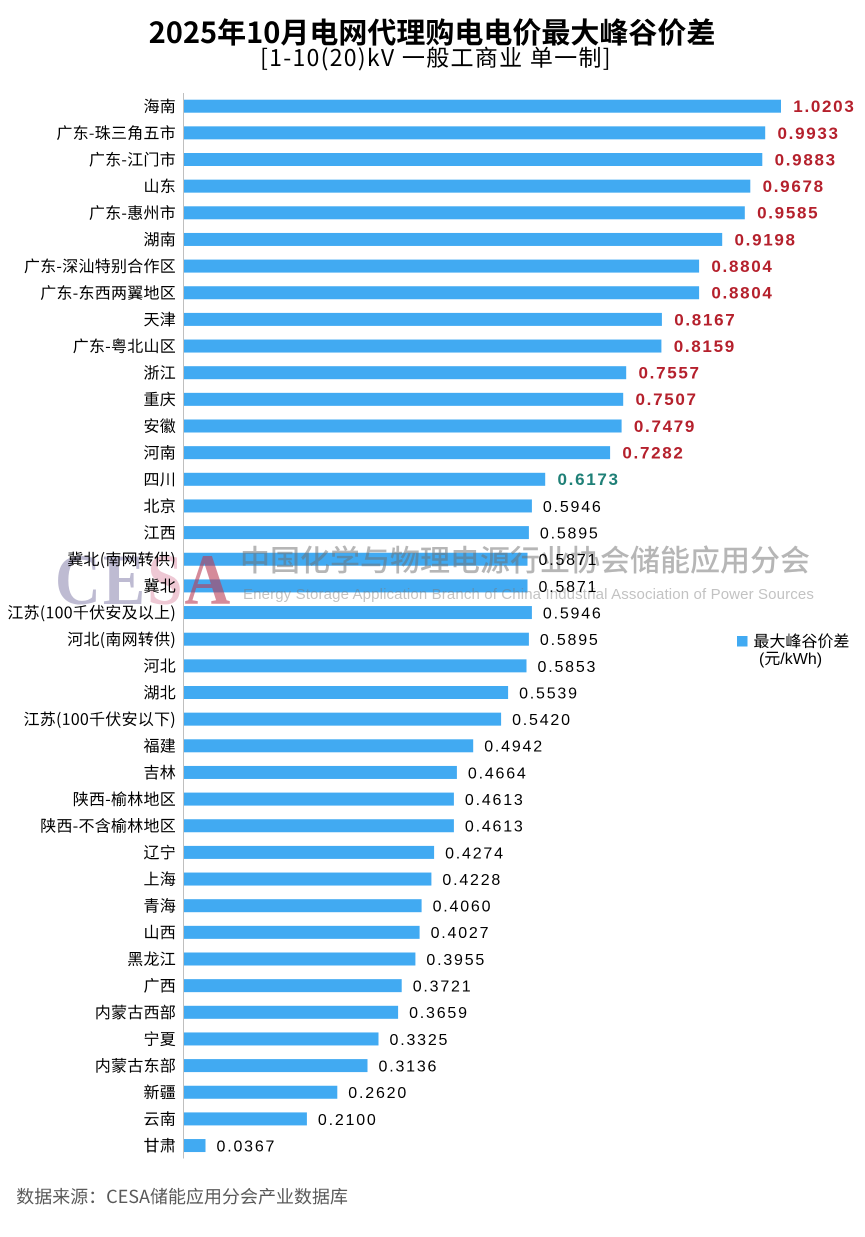 The image size is (865, 1237). Describe the element at coordinates (498, 773) in the screenshot. I see `svg-text: 0.4664` at that location.